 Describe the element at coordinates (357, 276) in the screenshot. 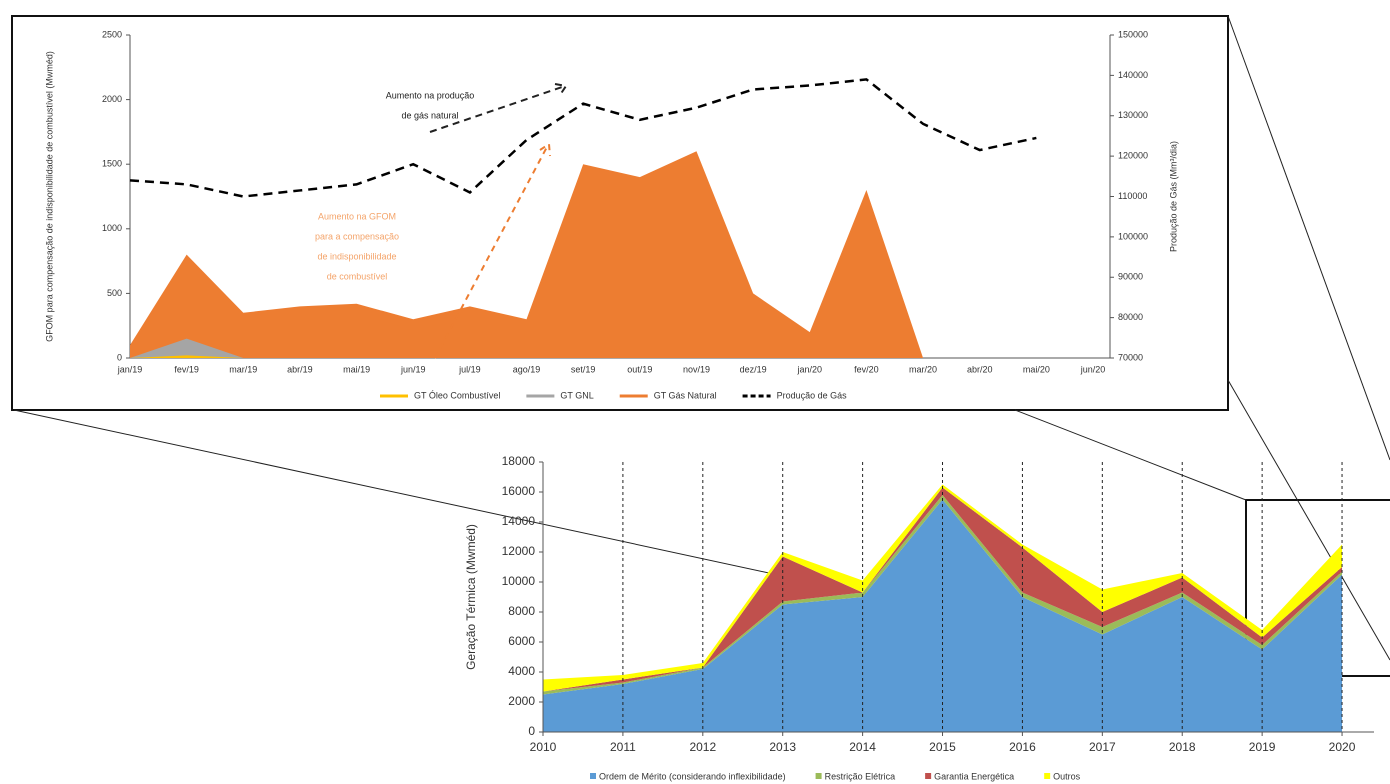

I see `annotation: de combustível` at that location.